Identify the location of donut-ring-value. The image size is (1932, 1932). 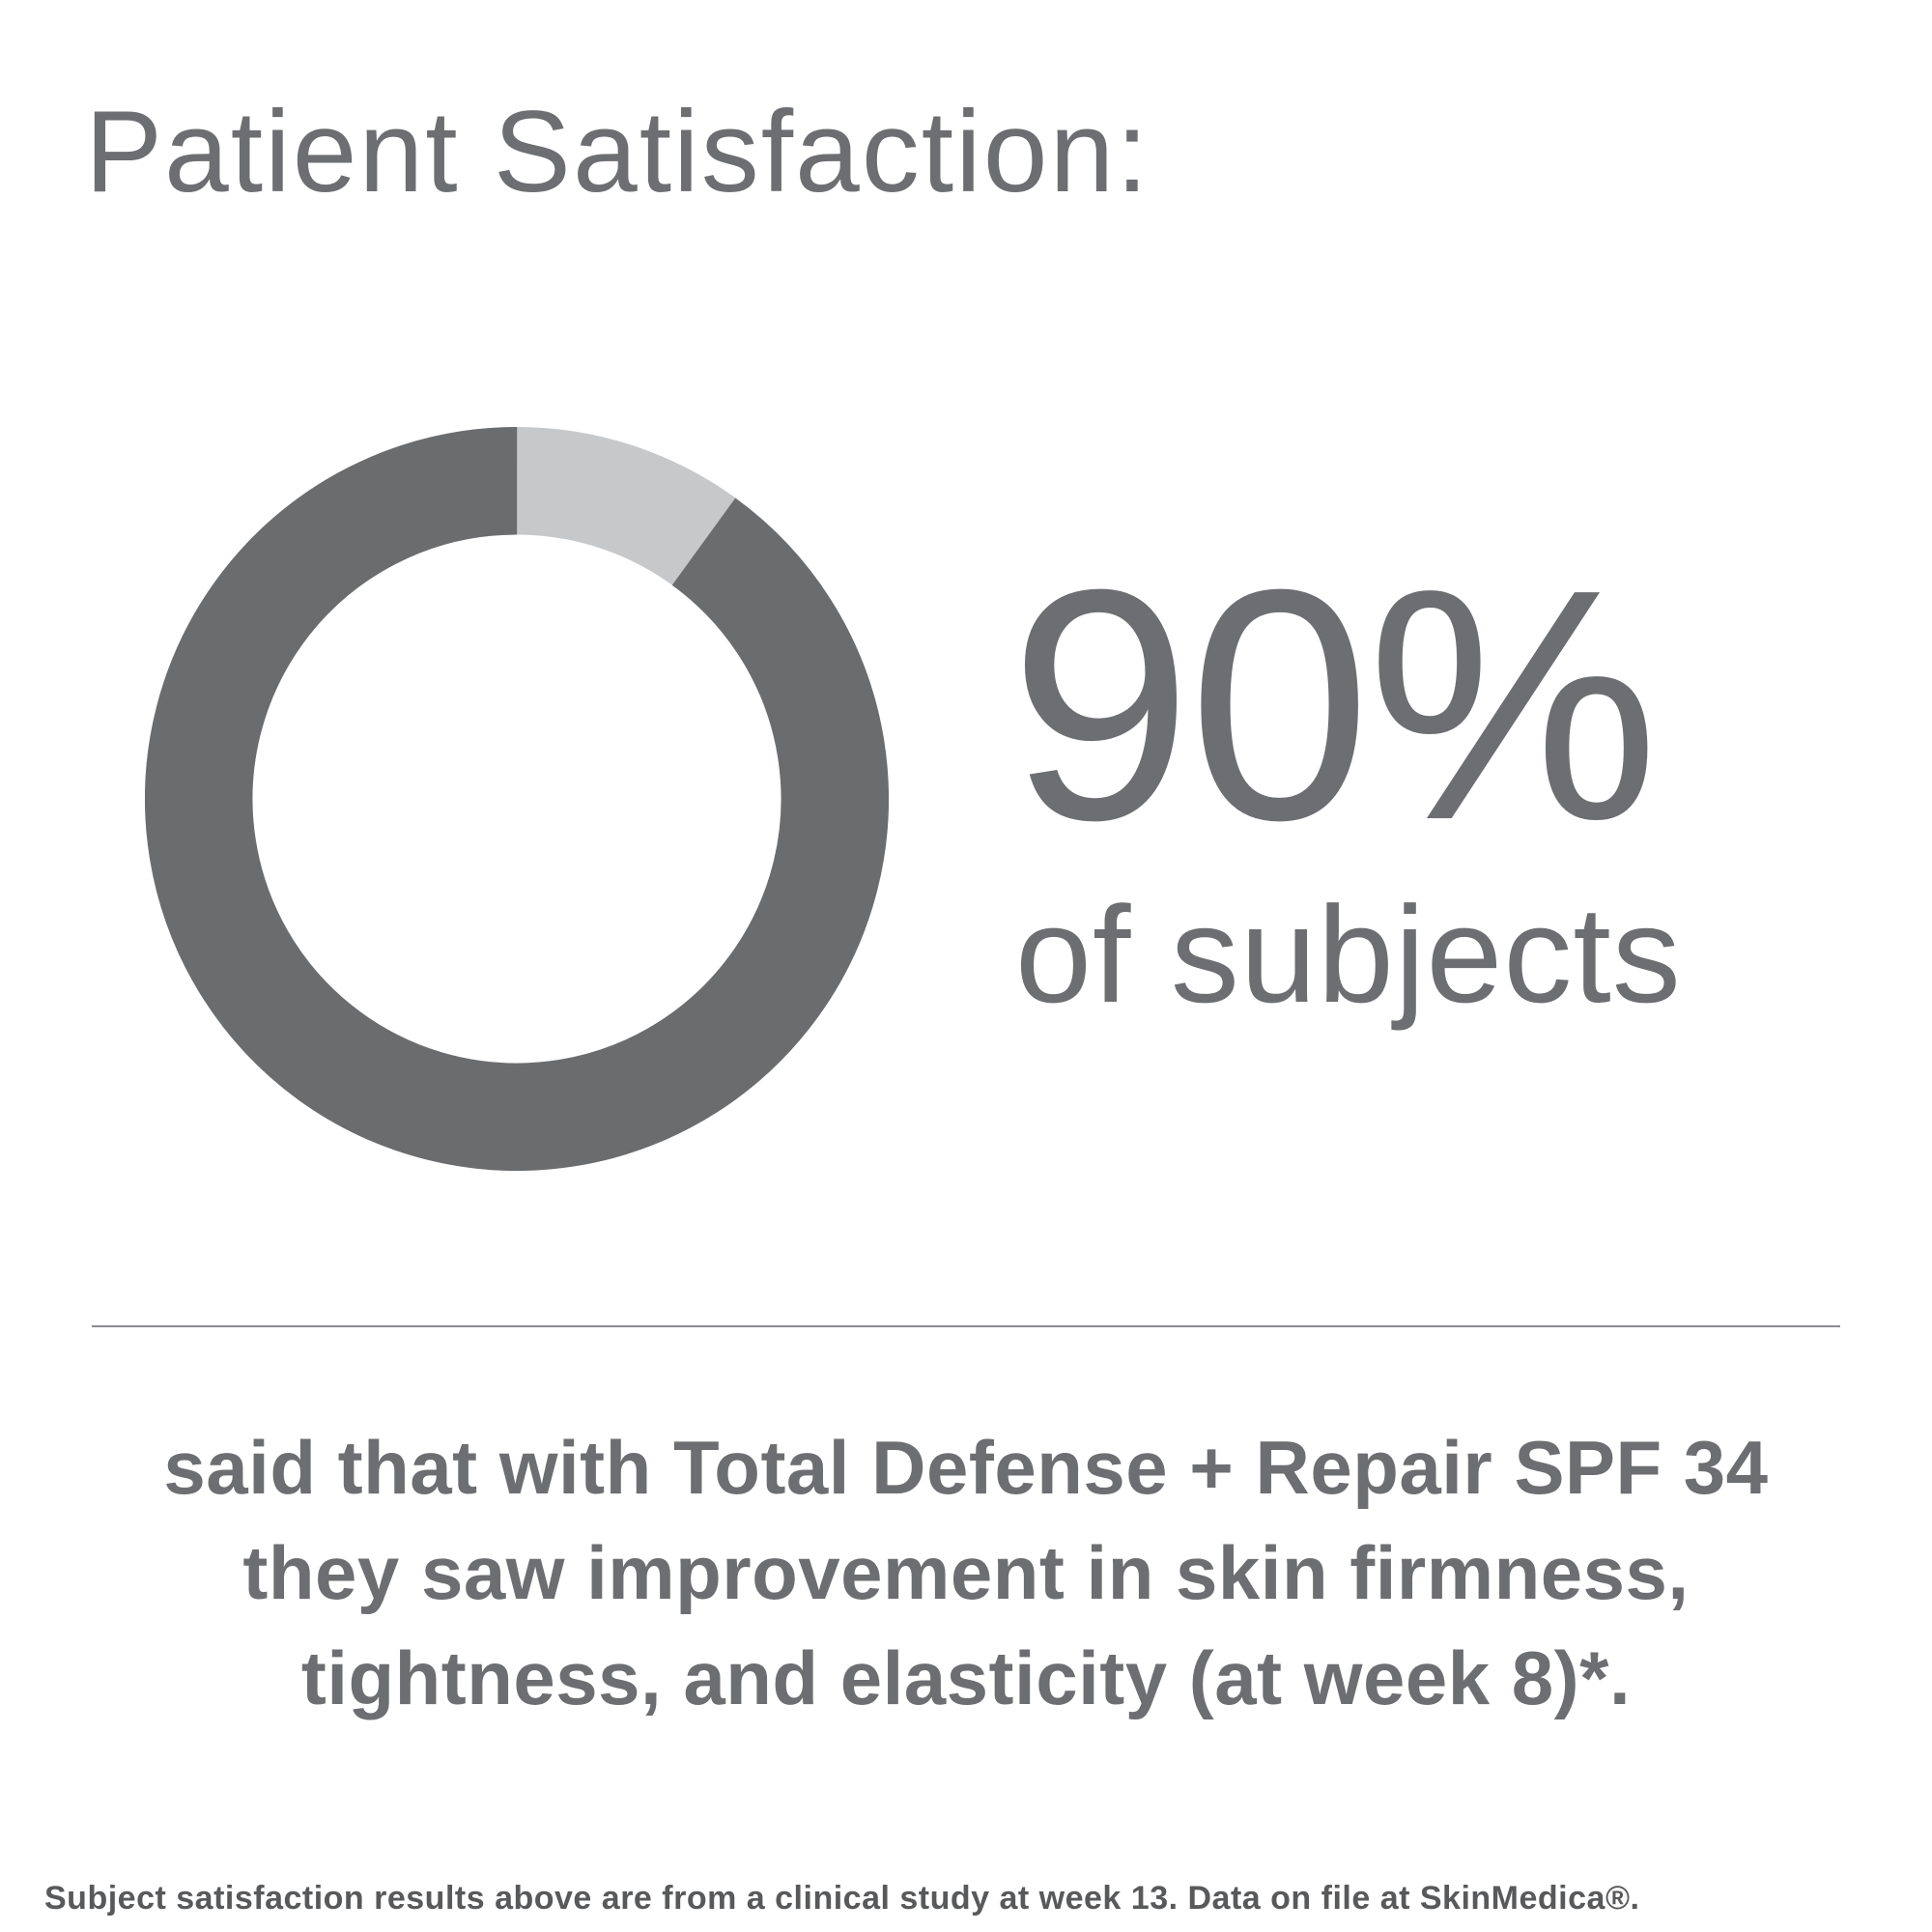
(517, 799).